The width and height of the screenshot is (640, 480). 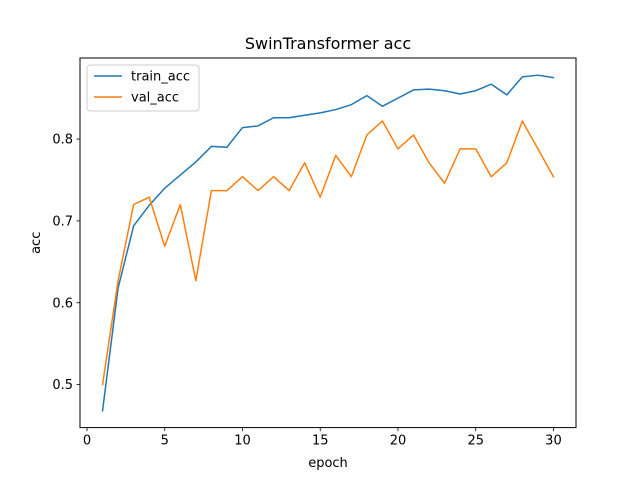 What do you see at coordinates (320, 441) in the screenshot?
I see `x-tick-label: 15` at bounding box center [320, 441].